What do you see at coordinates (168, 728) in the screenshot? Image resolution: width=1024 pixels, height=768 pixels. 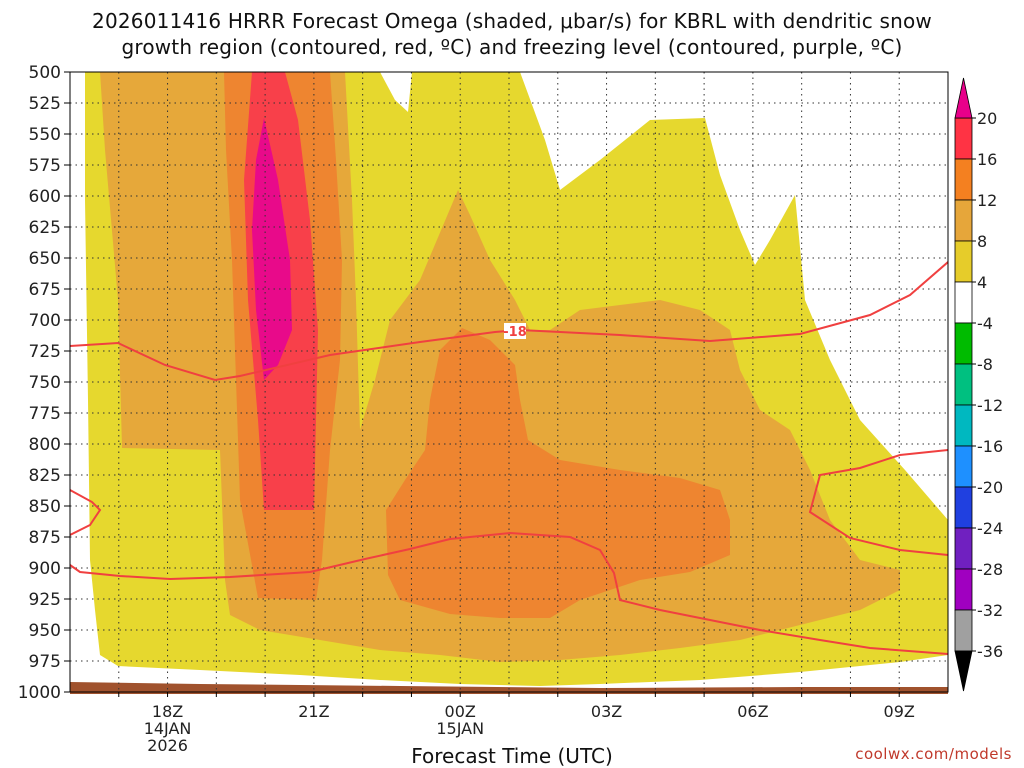 I see `x-tick-label: 14JAN` at bounding box center [168, 728].